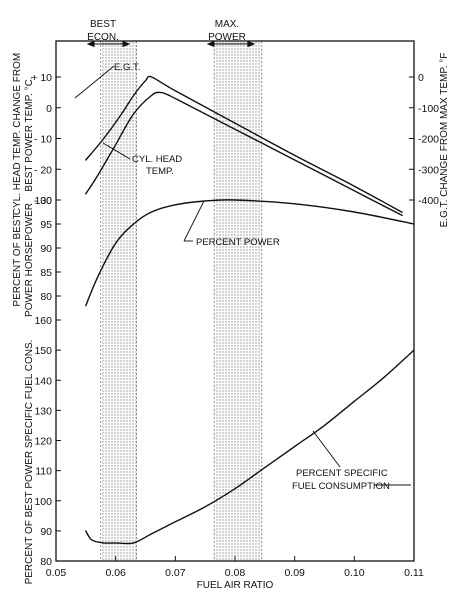  I want to click on power-axis-title-line2: POWER HORSEPOWER, so click(29, 260).